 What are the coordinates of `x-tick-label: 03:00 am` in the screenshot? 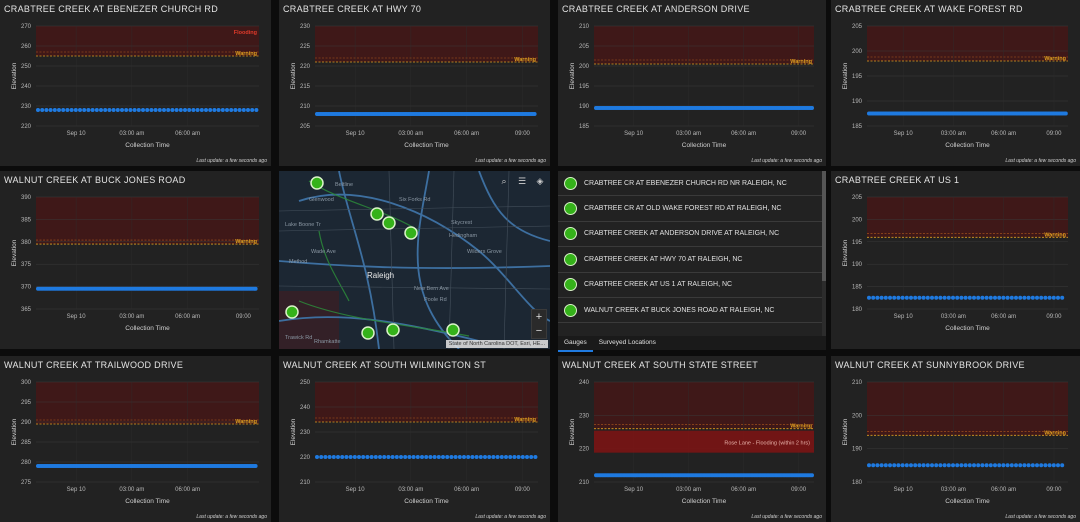 It's located at (953, 317).